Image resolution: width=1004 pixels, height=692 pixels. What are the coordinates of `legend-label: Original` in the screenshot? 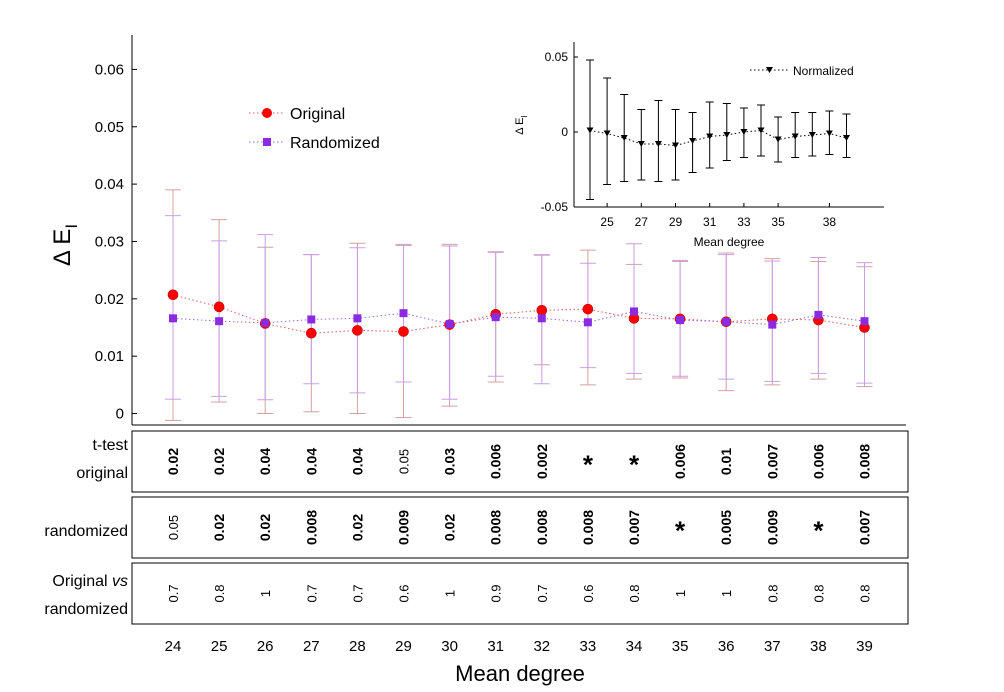 It's located at (317, 114).